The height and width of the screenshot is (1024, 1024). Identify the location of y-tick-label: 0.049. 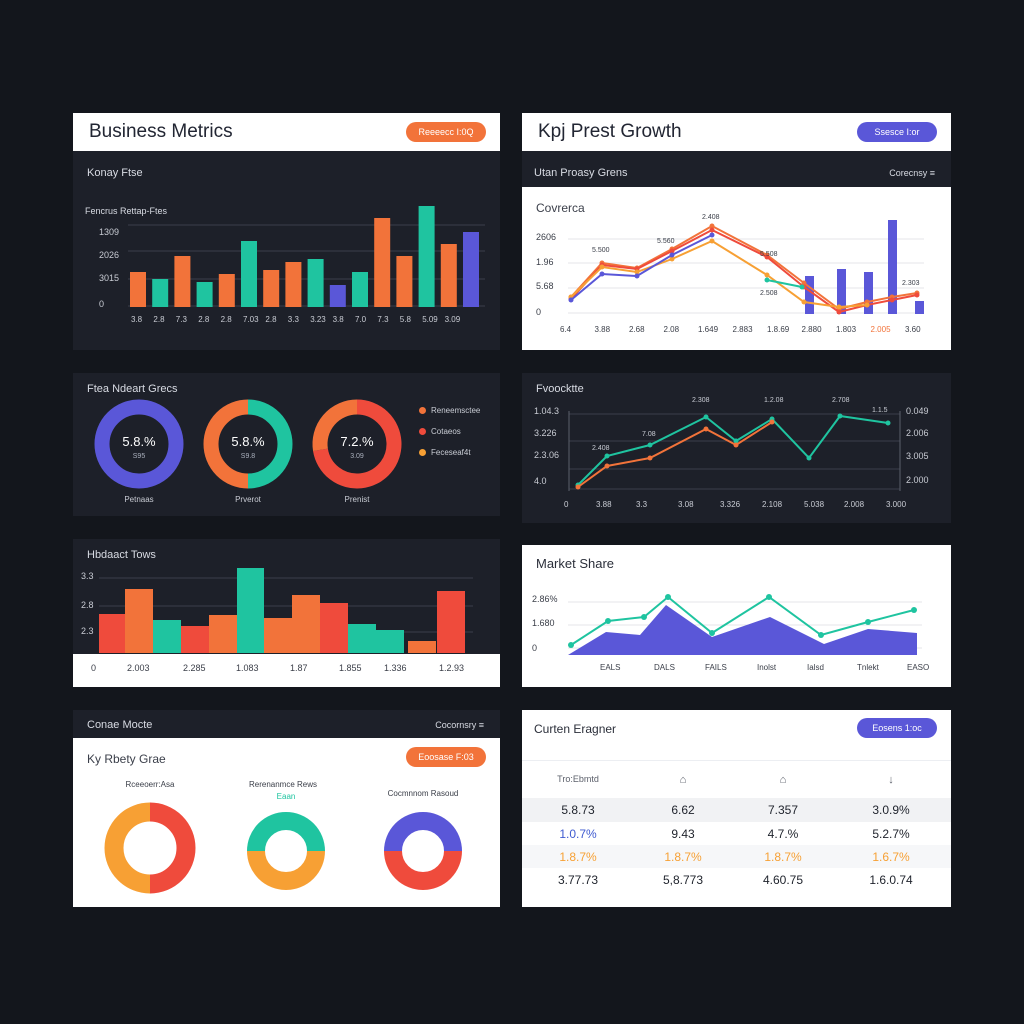
(917, 411).